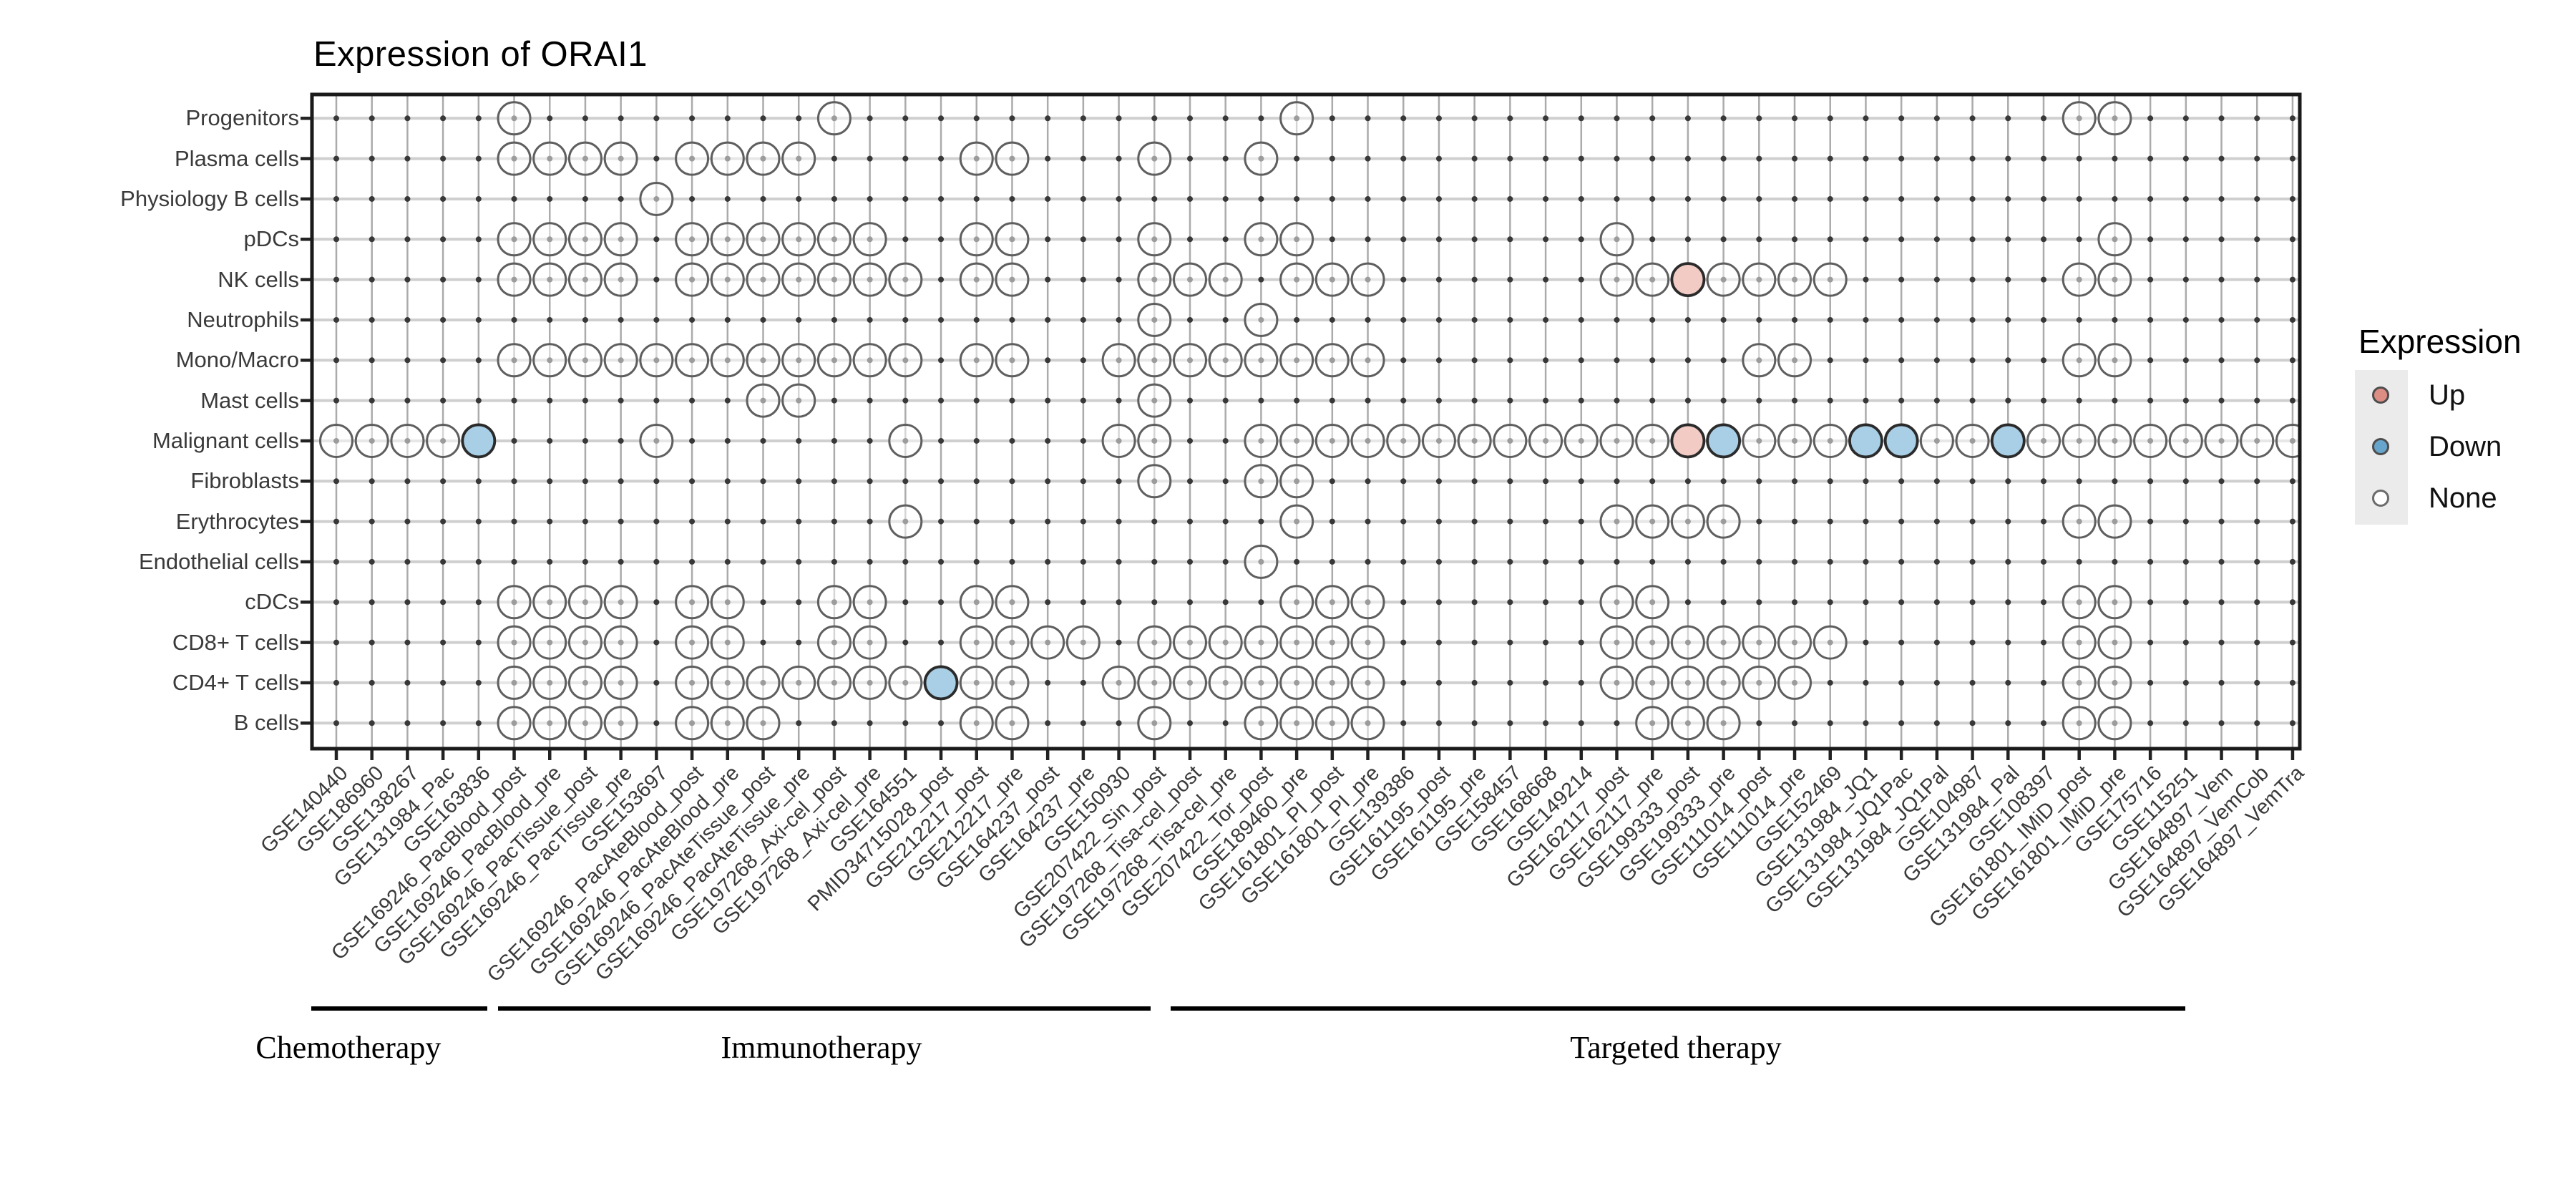 This screenshot has height=1181, width=2576. What do you see at coordinates (244, 481) in the screenshot?
I see `y-axis-label: Fibroblasts` at bounding box center [244, 481].